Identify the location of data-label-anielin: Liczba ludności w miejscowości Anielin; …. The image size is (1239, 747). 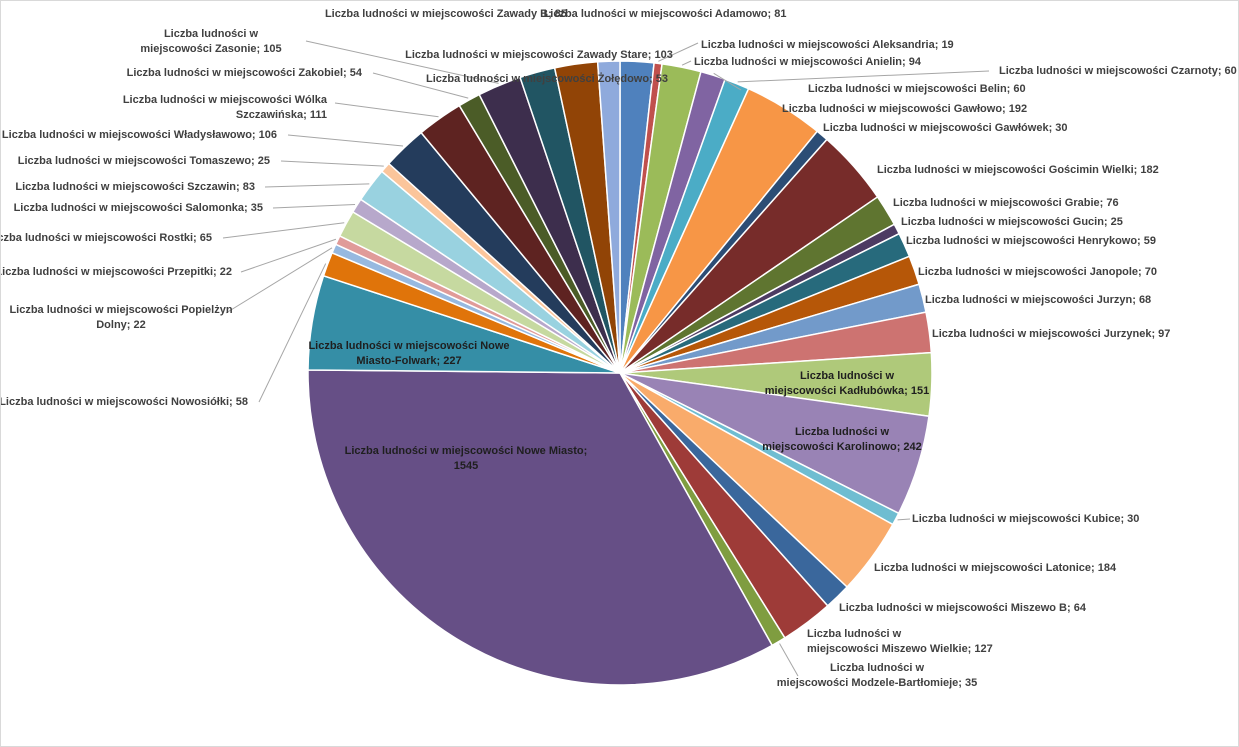
(808, 62).